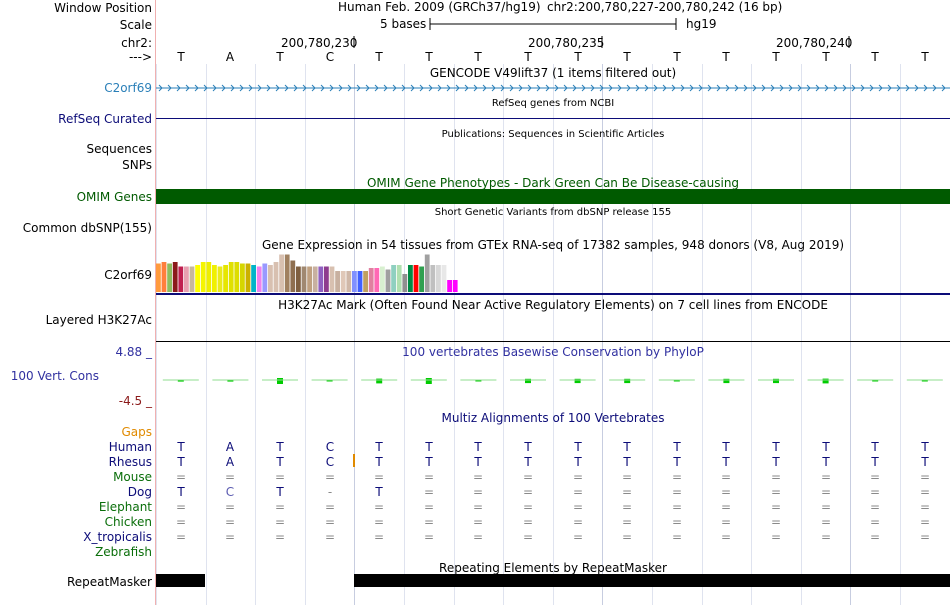 The image size is (950, 605). I want to click on multiz-species-label: Human, so click(130, 447).